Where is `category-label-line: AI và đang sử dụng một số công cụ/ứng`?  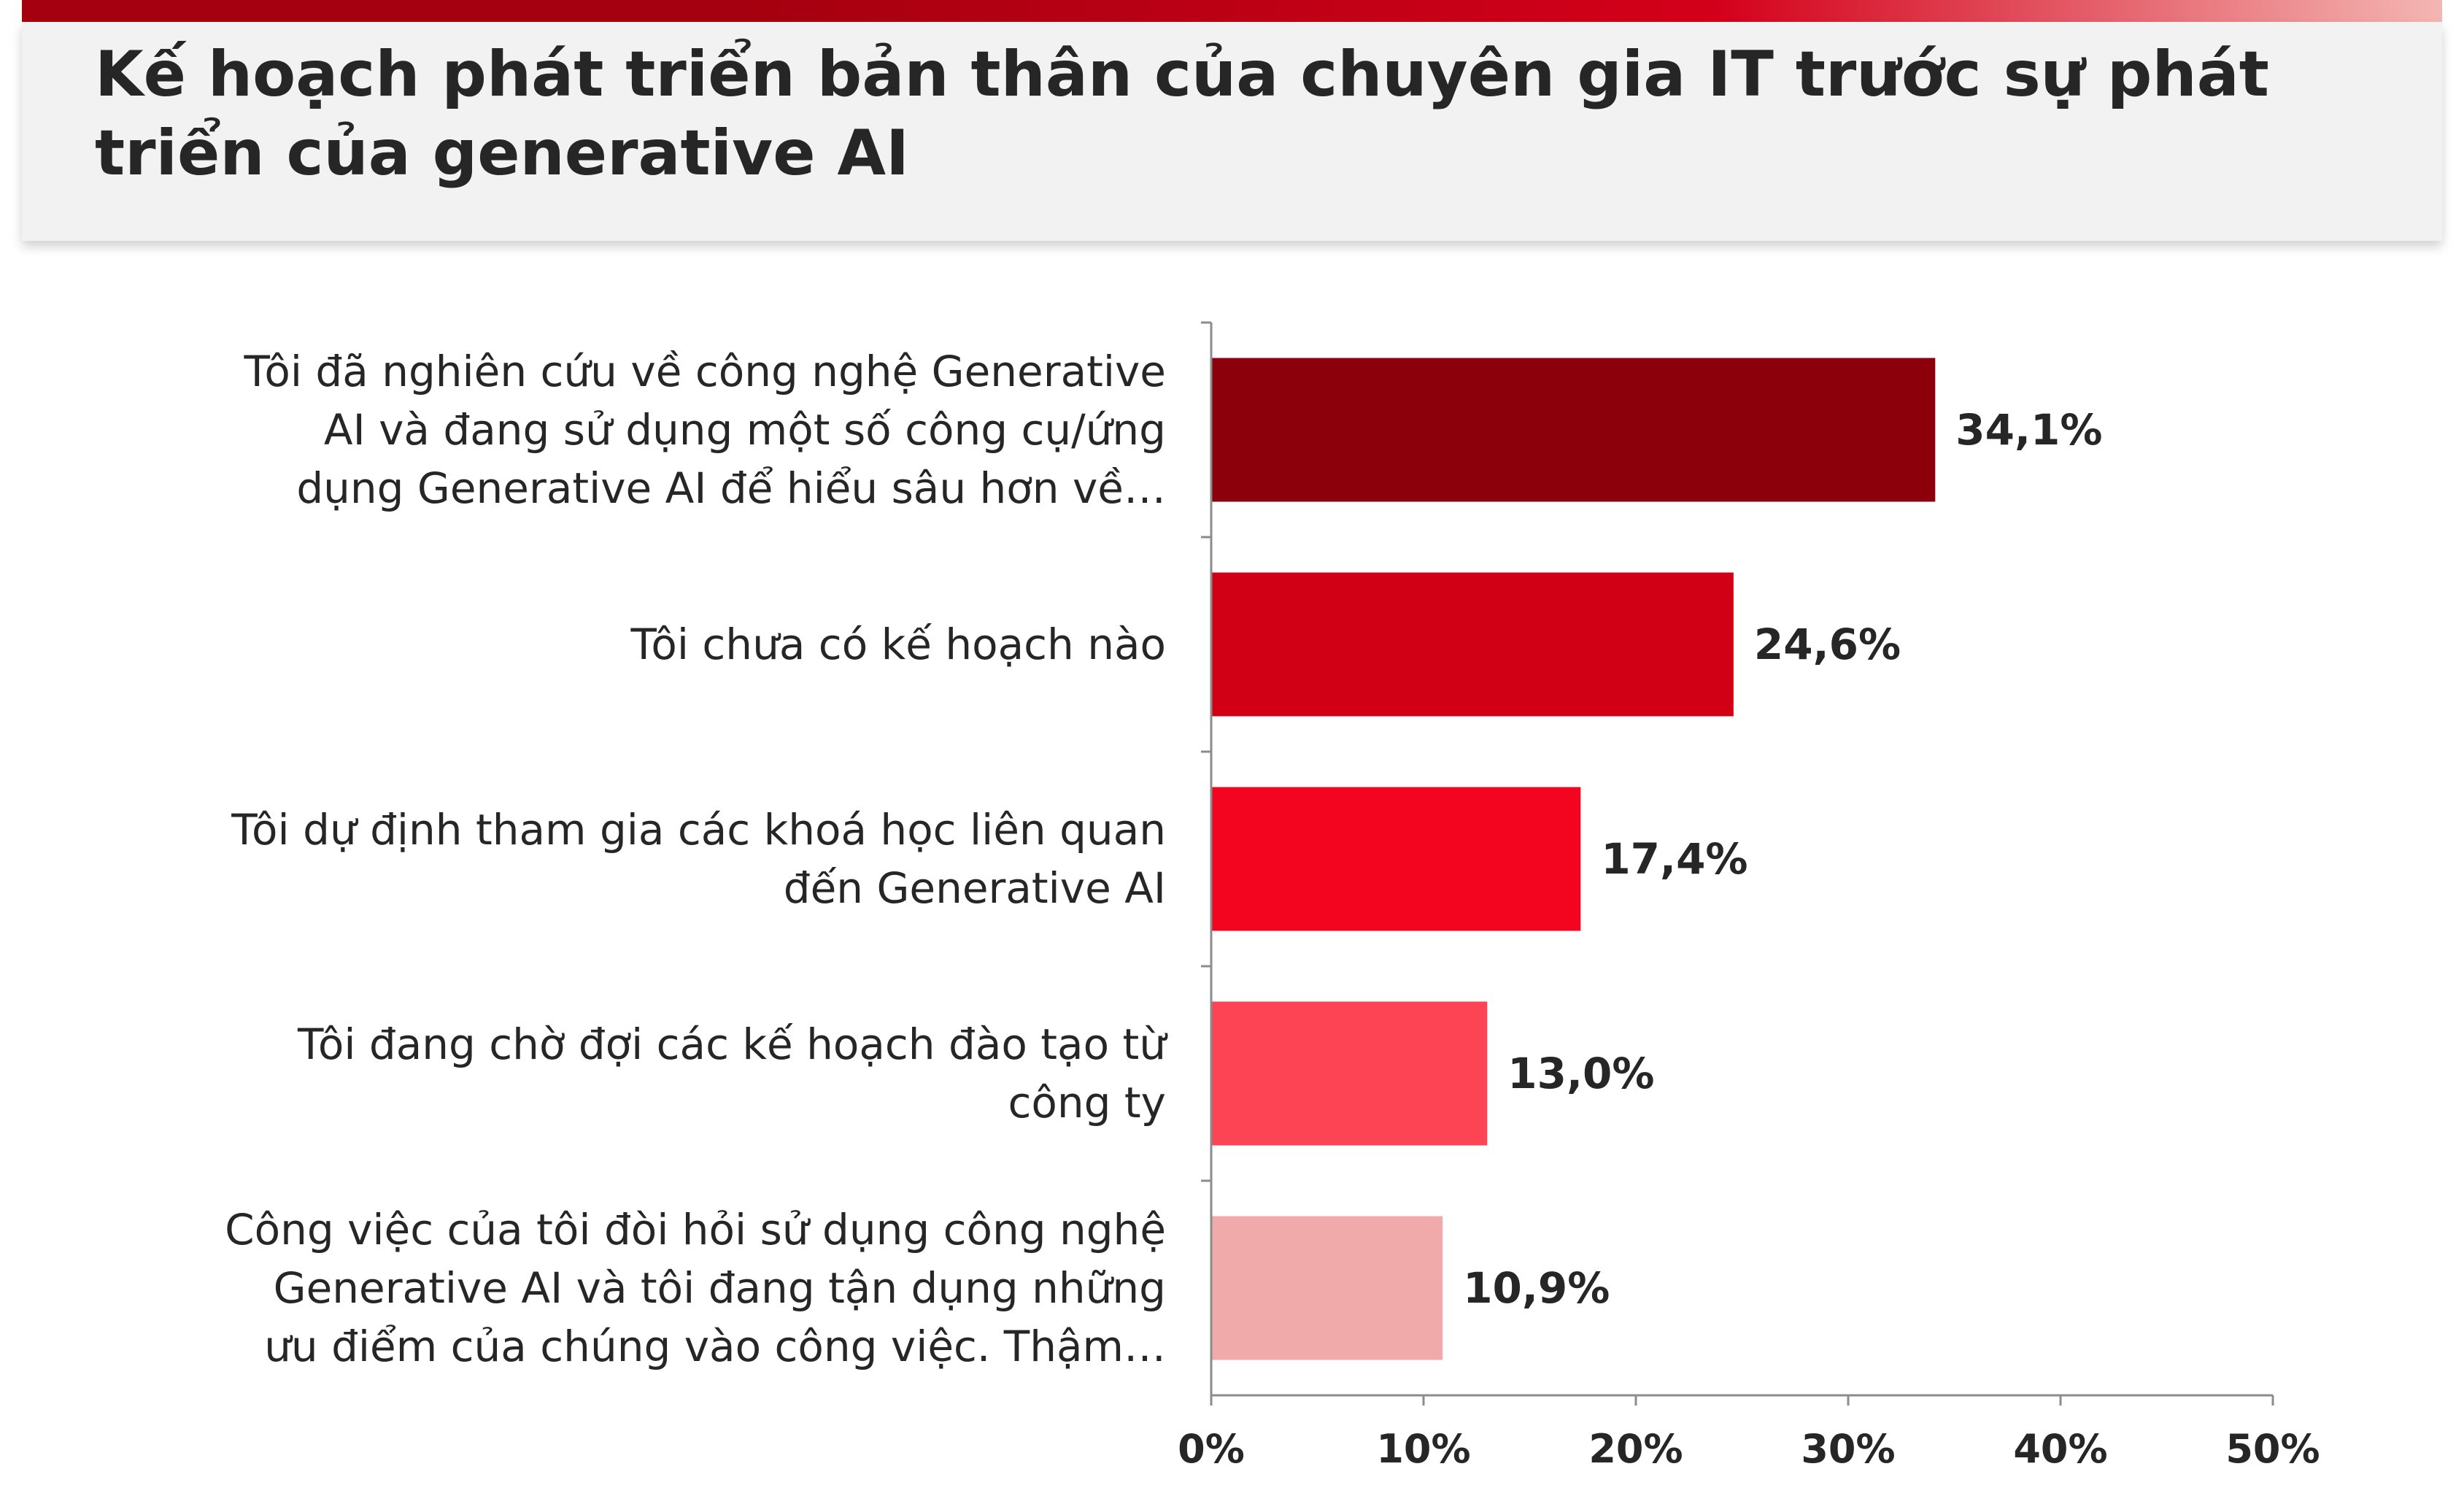
category-label-line: AI và đang sử dụng một số công cụ/ứng is located at coordinates (745, 430).